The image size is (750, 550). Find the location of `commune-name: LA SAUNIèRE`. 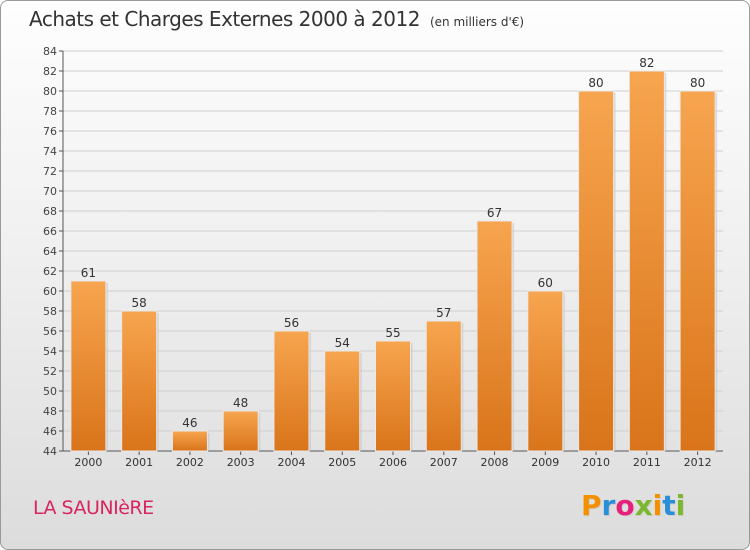

commune-name: LA SAUNIèRE is located at coordinates (93, 508).